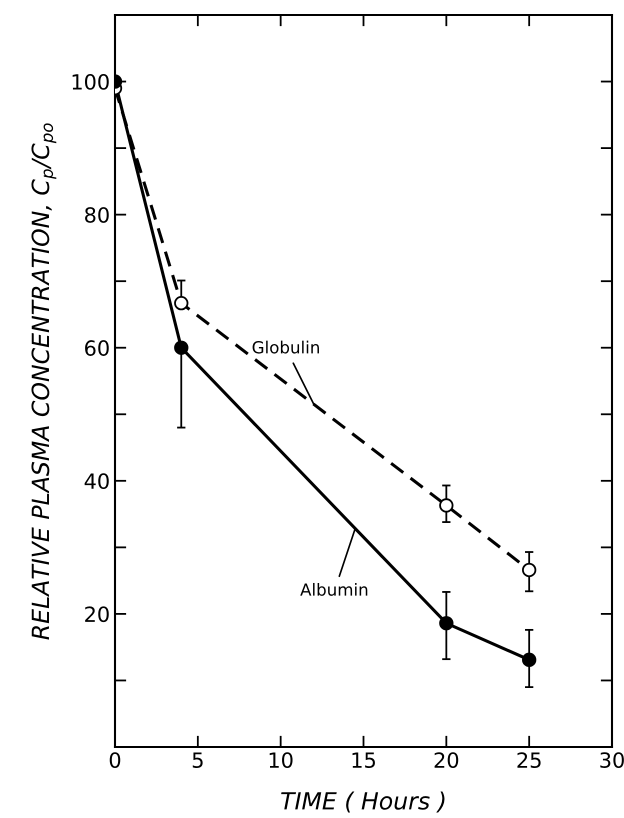  What do you see at coordinates (96, 481) in the screenshot?
I see `y-tick-label: 40` at bounding box center [96, 481].